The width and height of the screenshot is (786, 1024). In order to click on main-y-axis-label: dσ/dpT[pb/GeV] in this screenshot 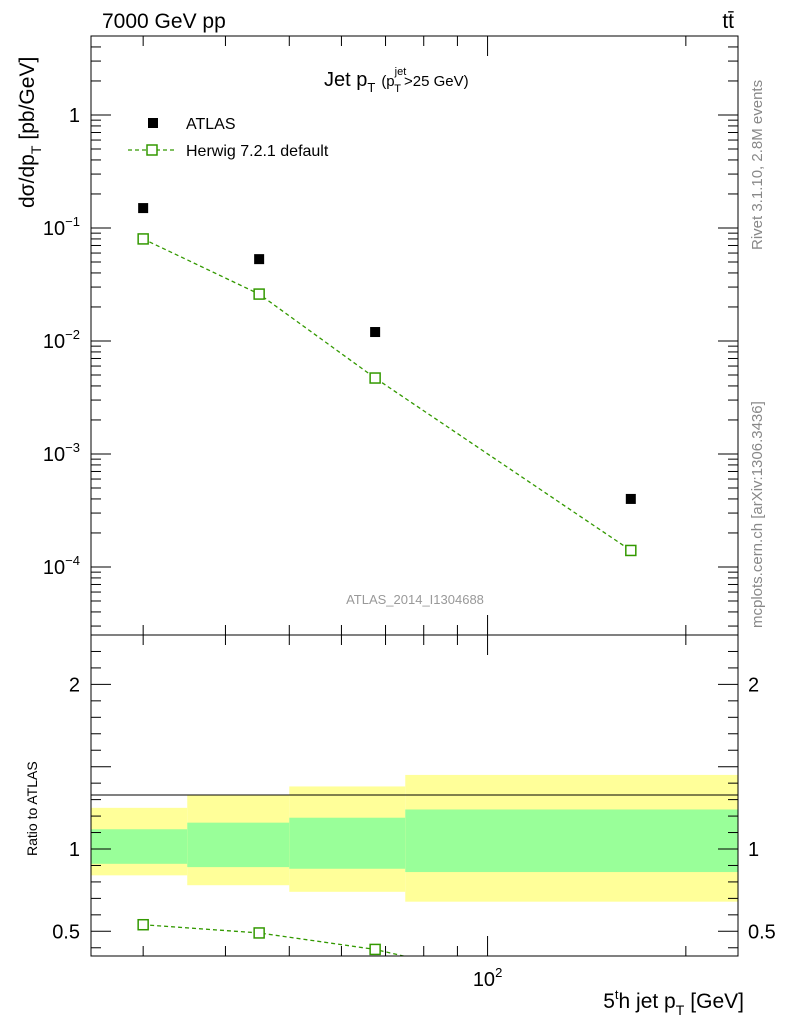, I will do `click(30, 132)`.